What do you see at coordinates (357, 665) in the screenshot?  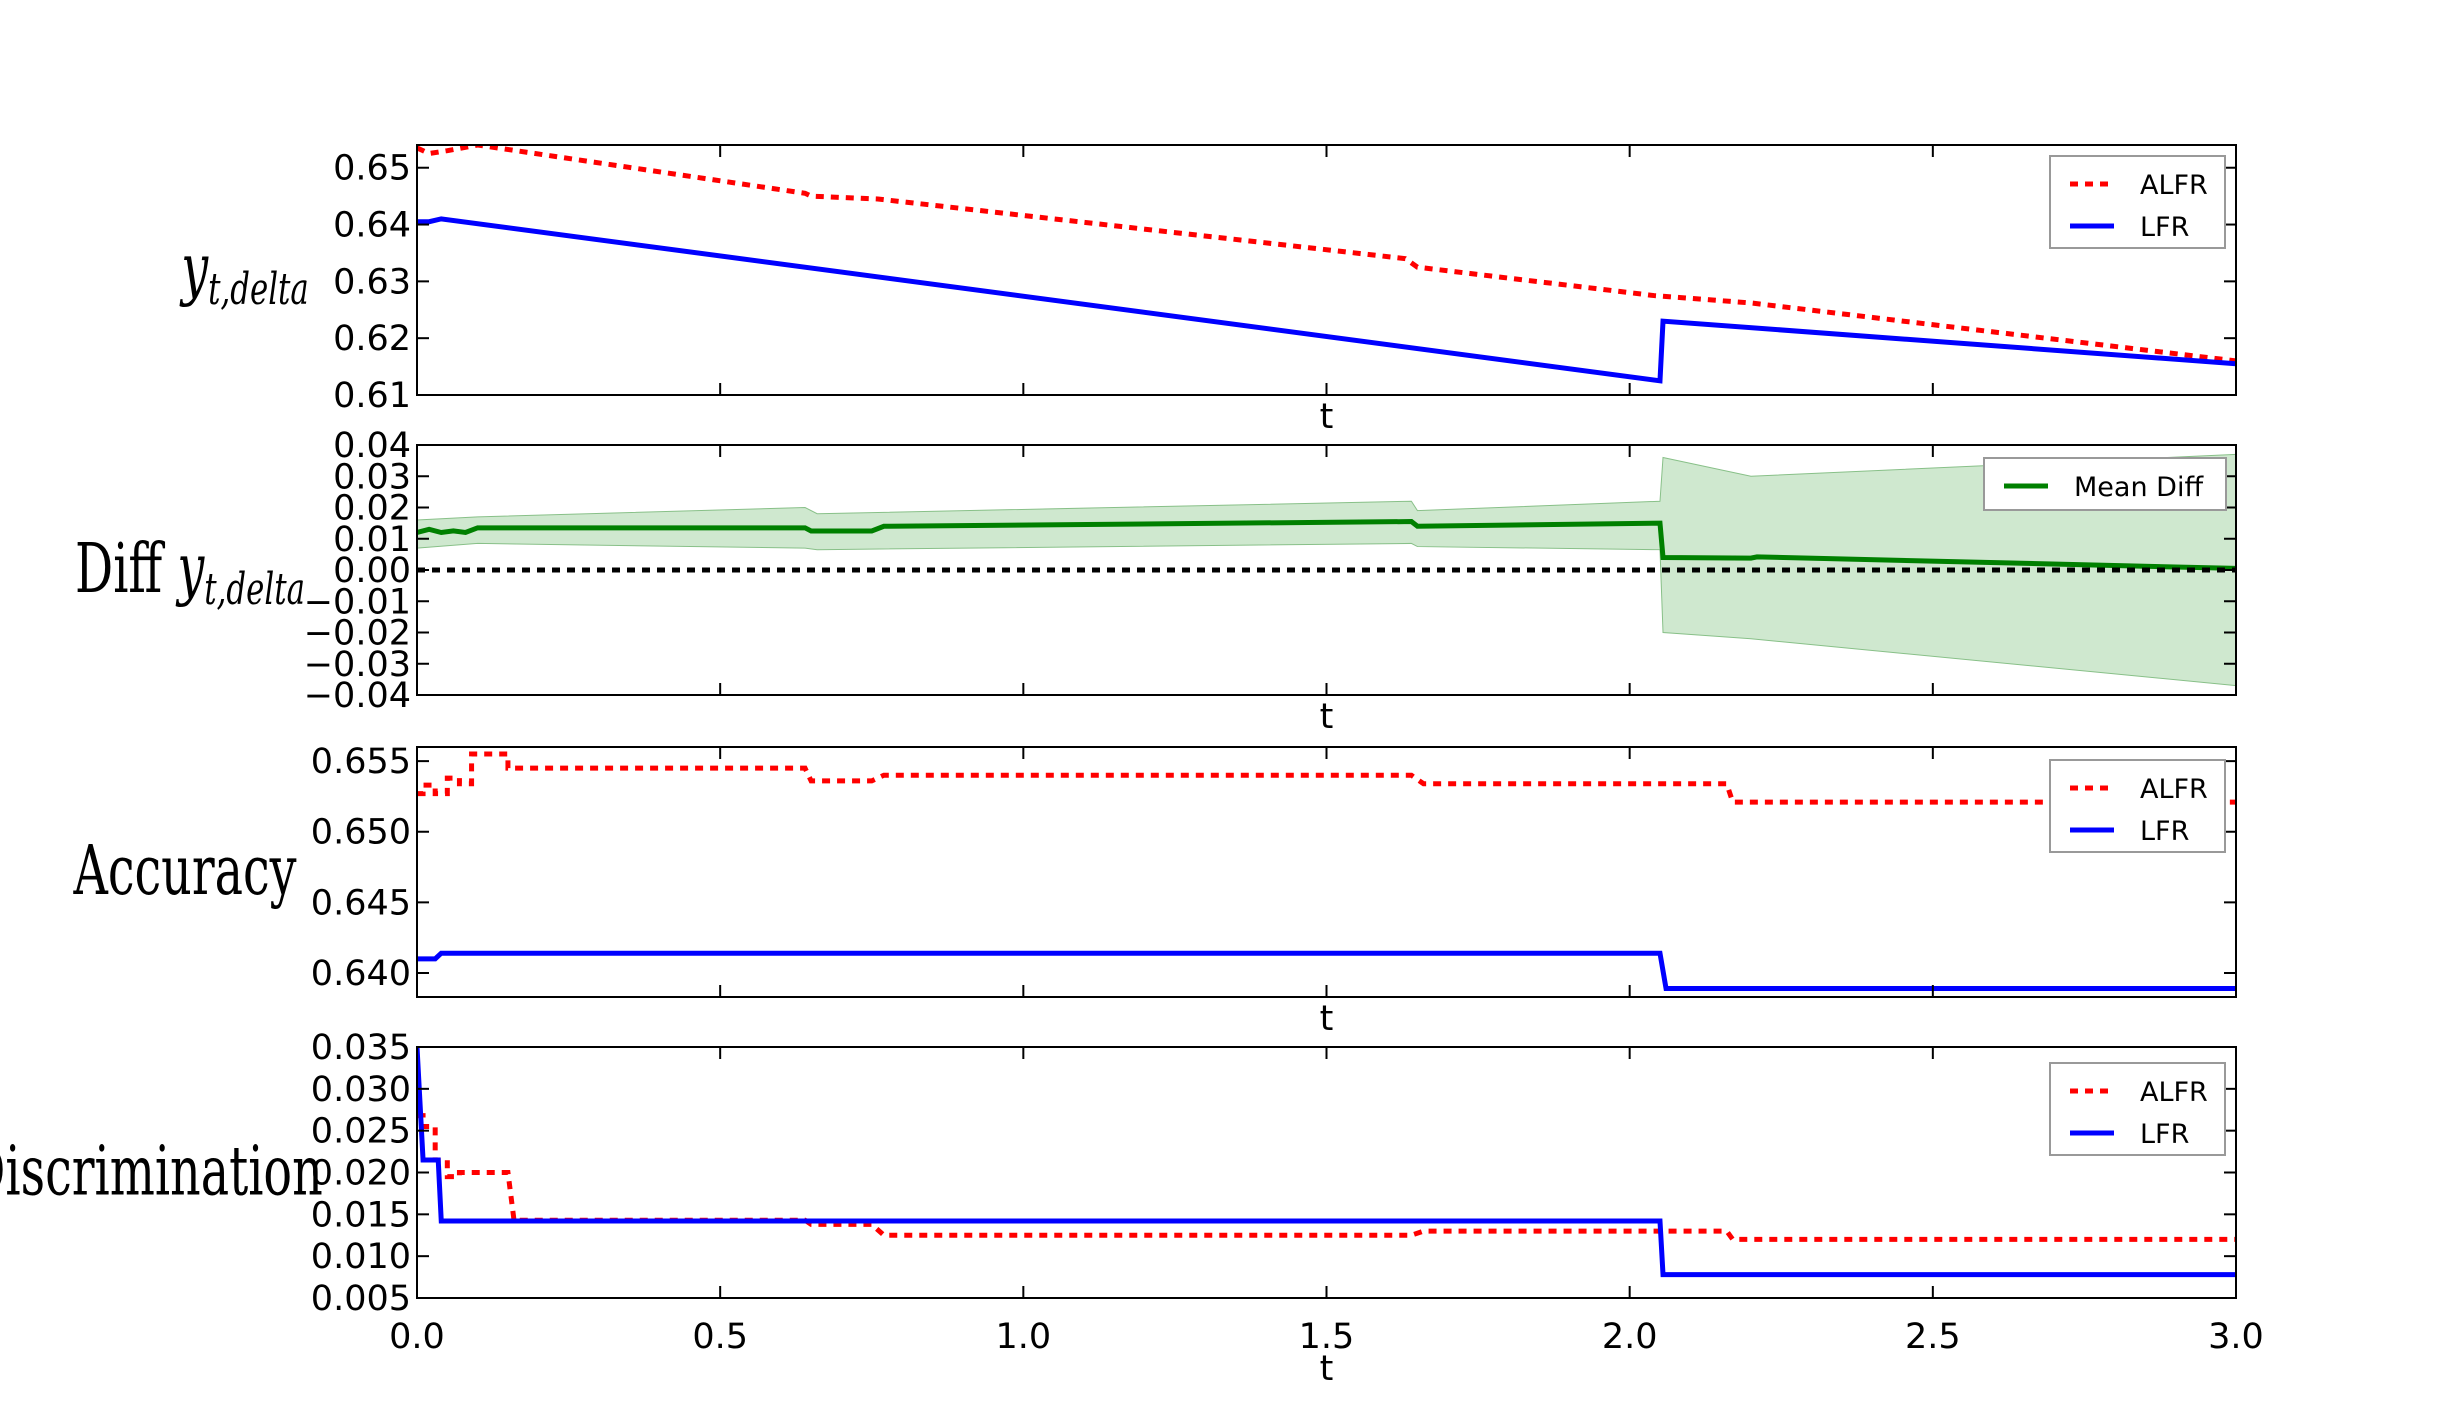 I see `y-tick-label: −0.03` at bounding box center [357, 665].